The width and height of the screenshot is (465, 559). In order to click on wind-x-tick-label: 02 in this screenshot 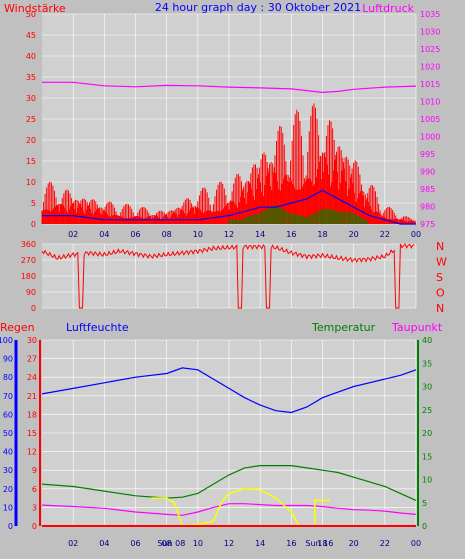, I will do `click(73, 234)`.